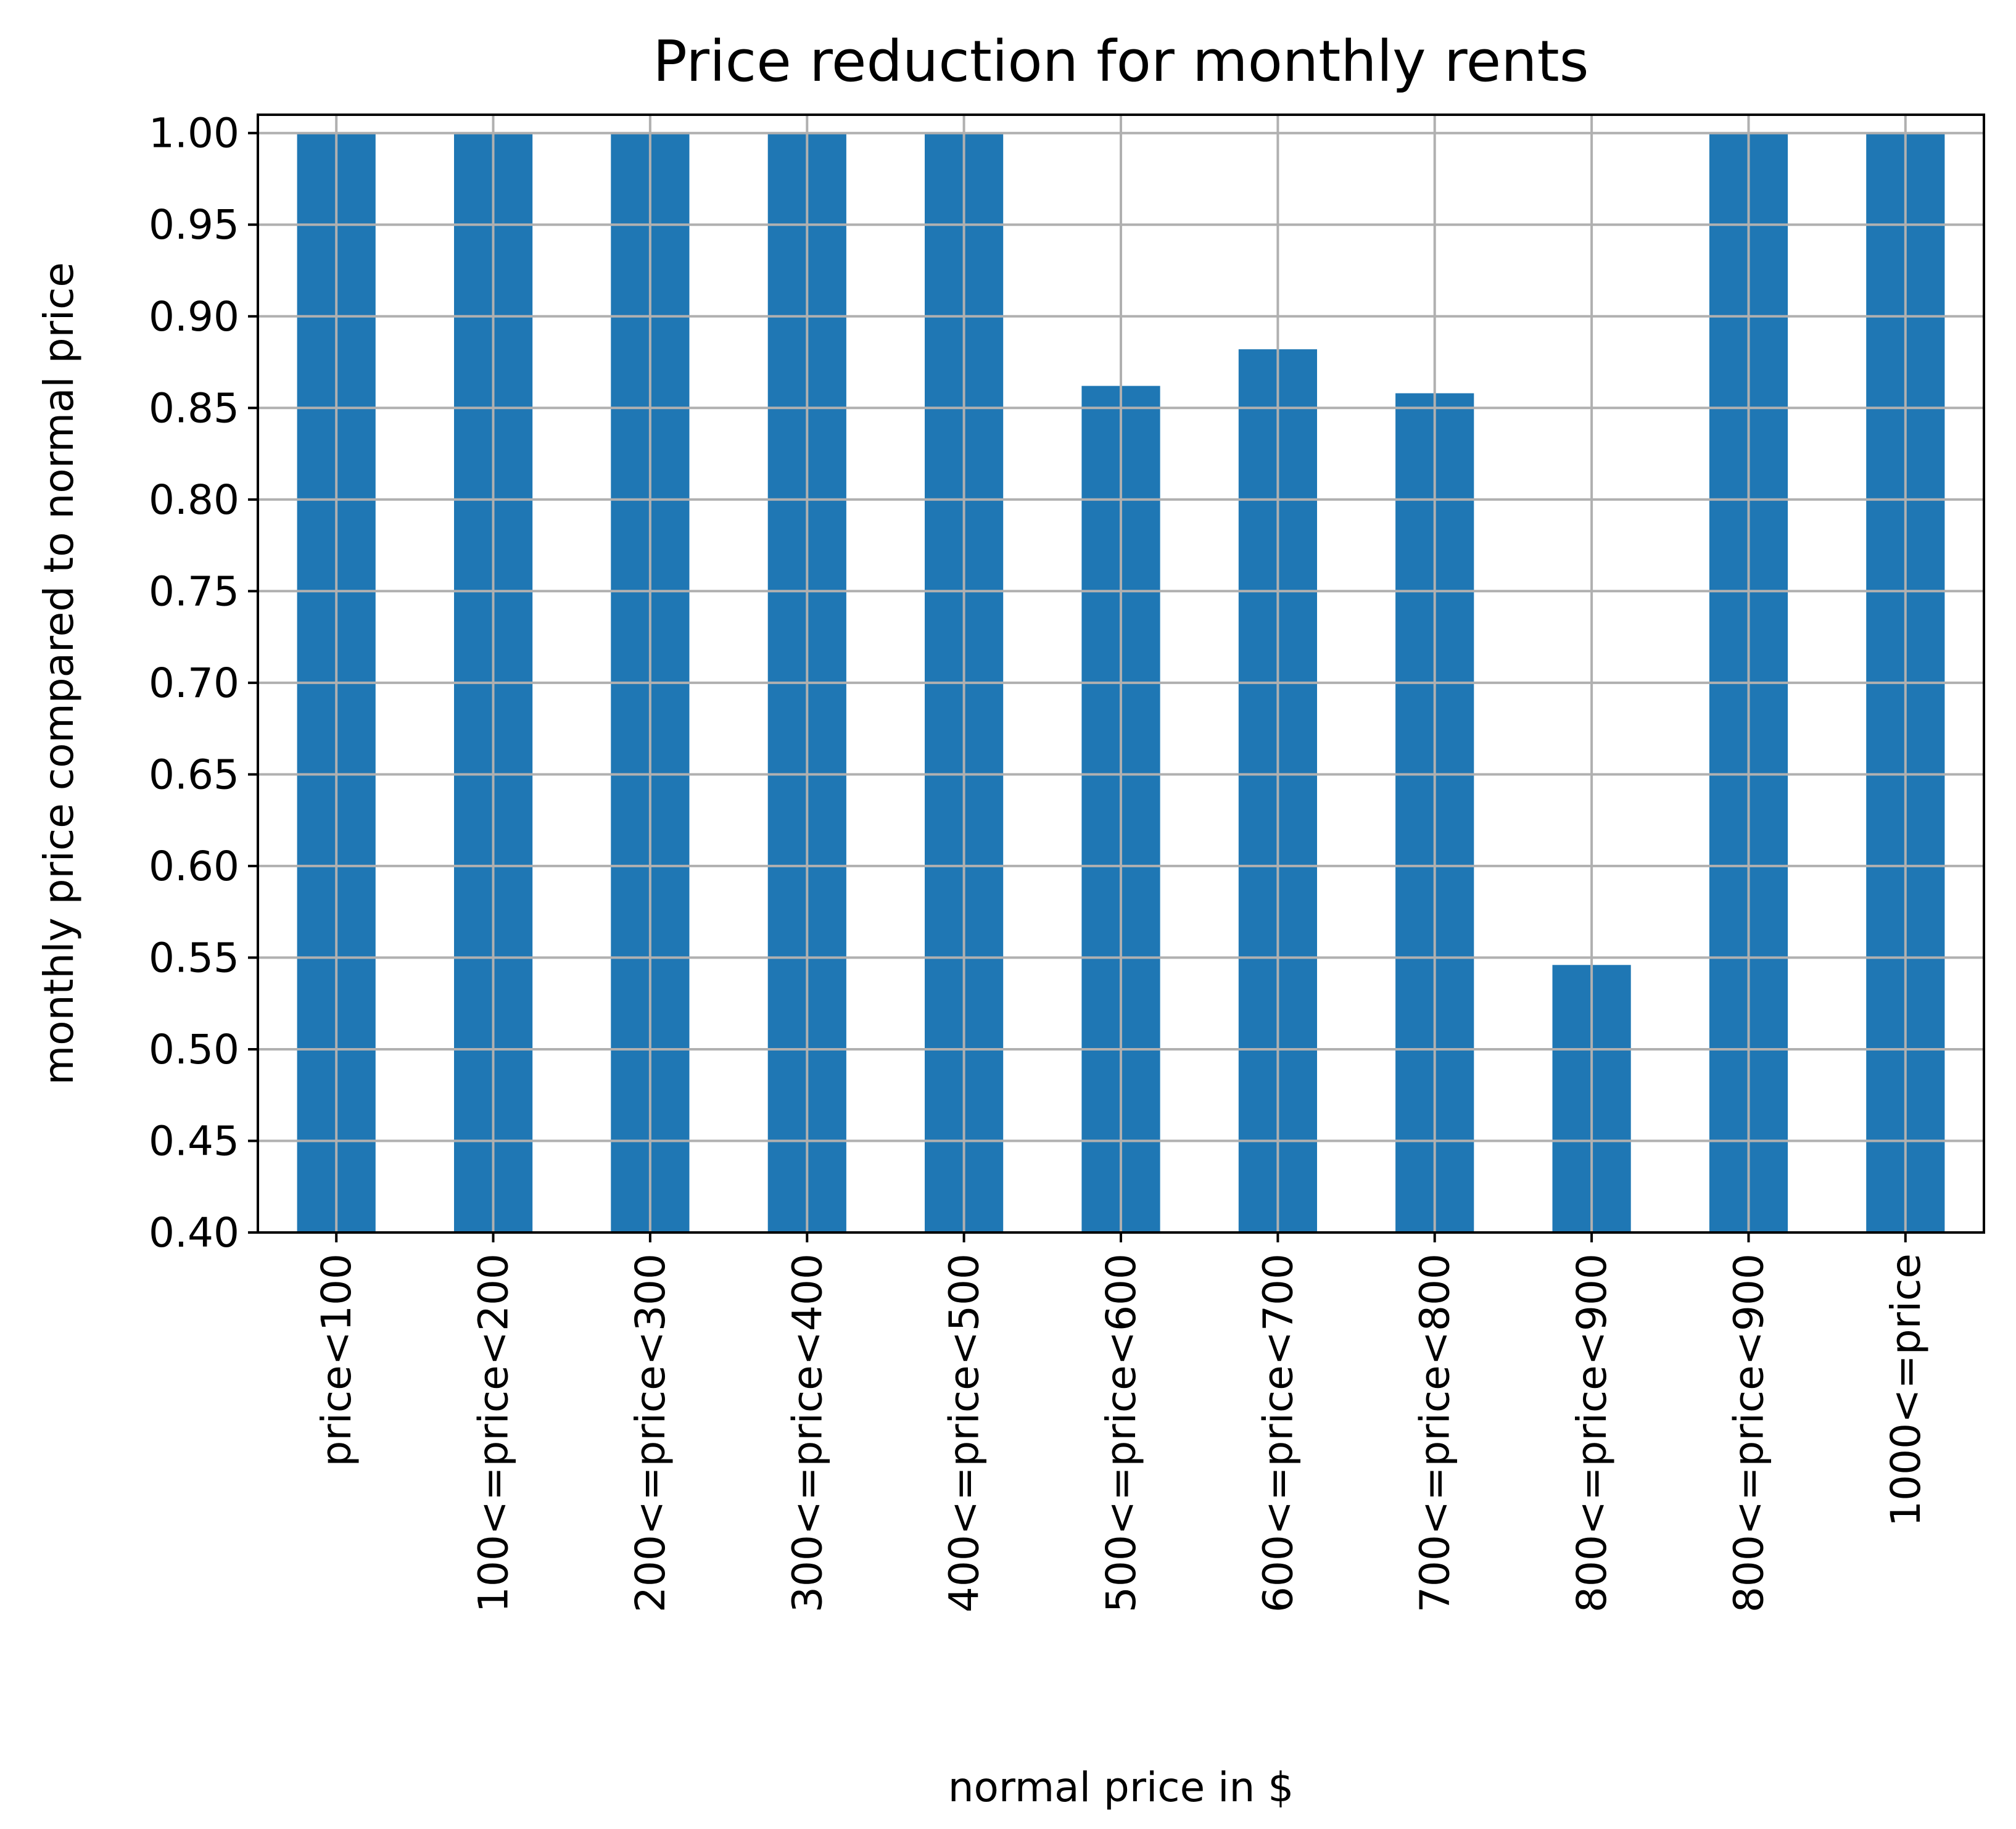  What do you see at coordinates (194, 500) in the screenshot?
I see `y-tick-label: 0.80` at bounding box center [194, 500].